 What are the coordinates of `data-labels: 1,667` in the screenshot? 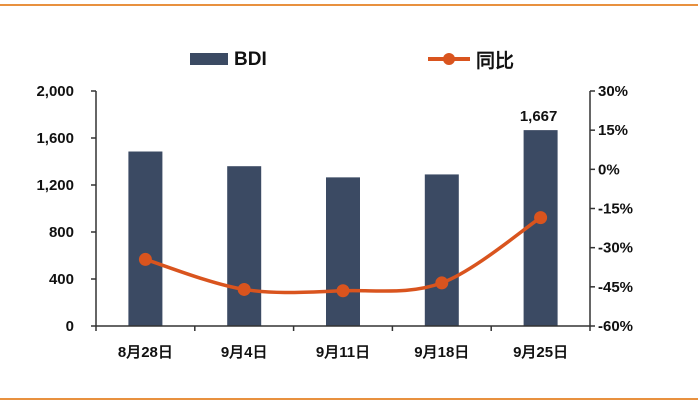 It's located at (539, 116).